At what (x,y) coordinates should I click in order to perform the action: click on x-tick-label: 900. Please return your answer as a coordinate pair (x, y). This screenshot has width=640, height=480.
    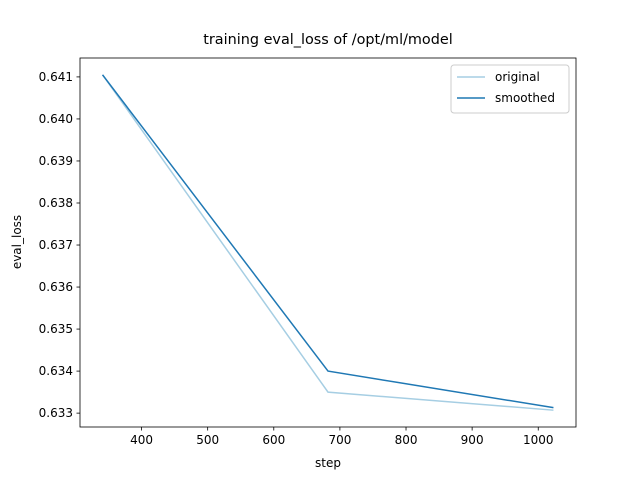
    Looking at the image, I should click on (472, 440).